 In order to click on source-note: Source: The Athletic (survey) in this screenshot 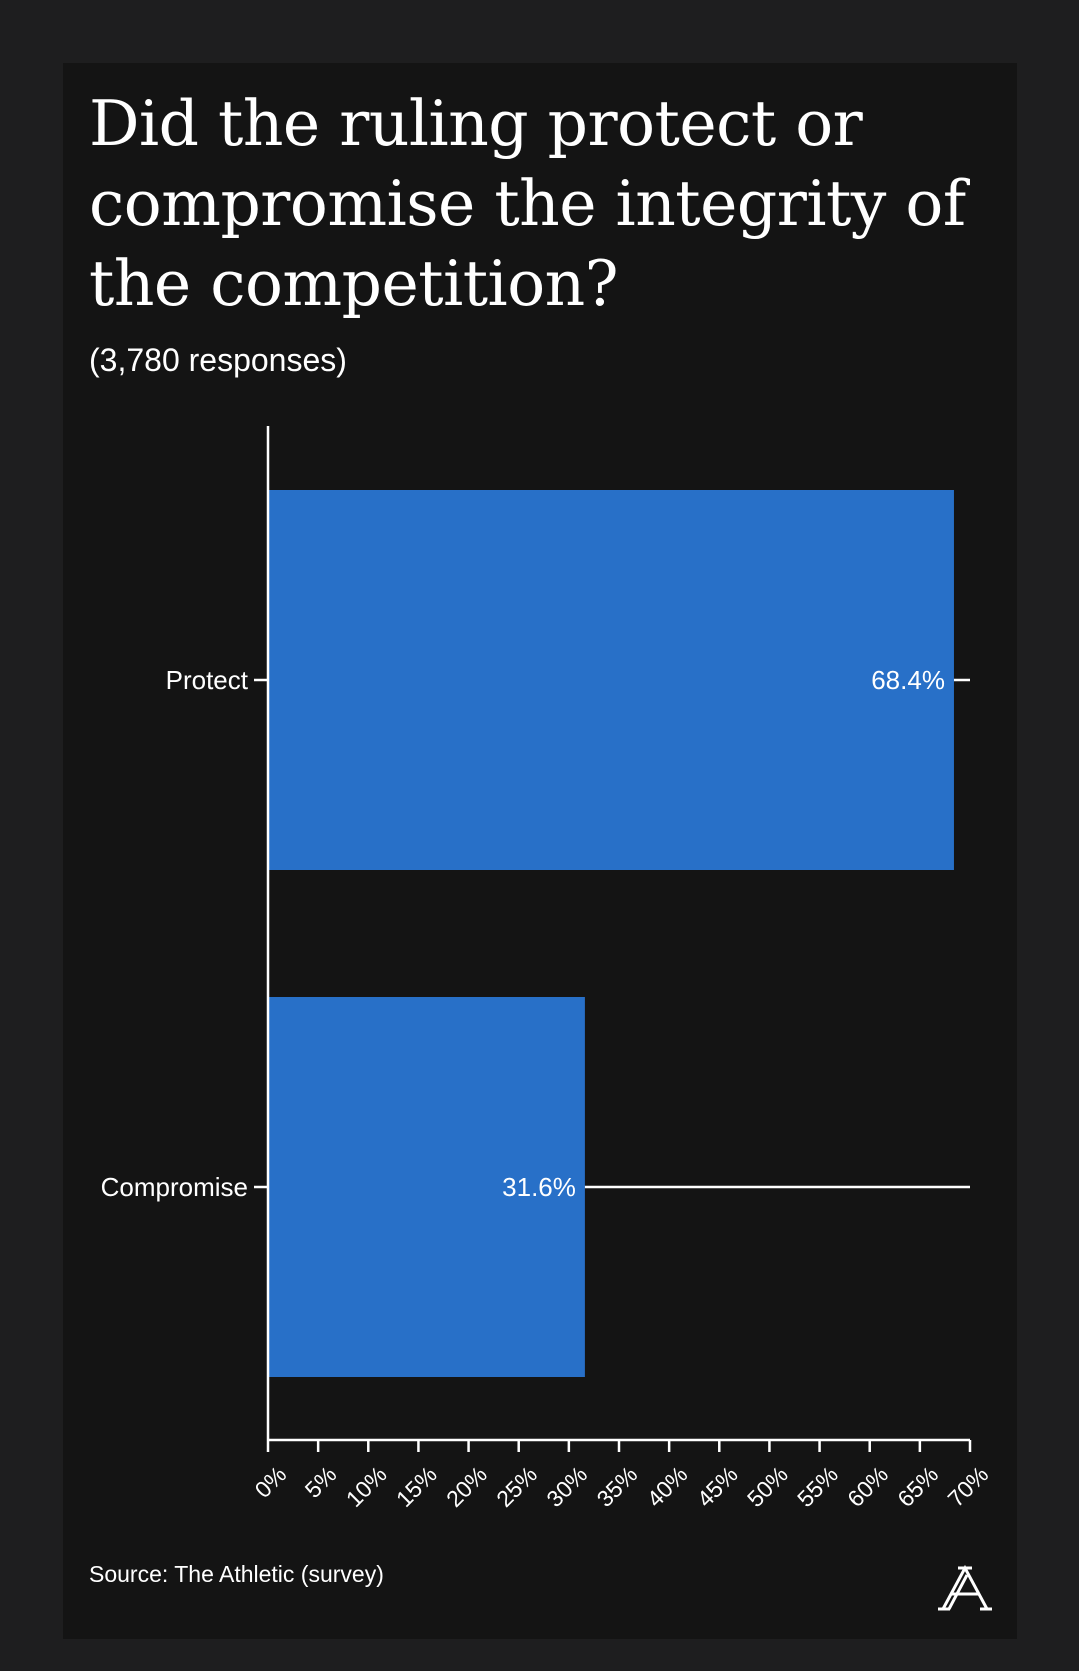, I will do `click(236, 1574)`.